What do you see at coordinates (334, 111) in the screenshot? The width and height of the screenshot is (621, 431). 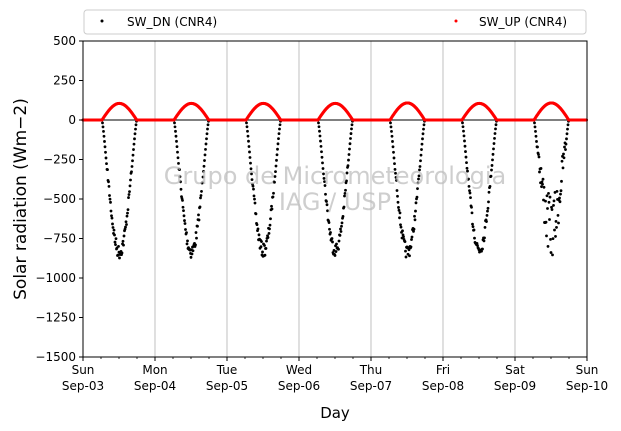 I see `series-sw-up` at bounding box center [334, 111].